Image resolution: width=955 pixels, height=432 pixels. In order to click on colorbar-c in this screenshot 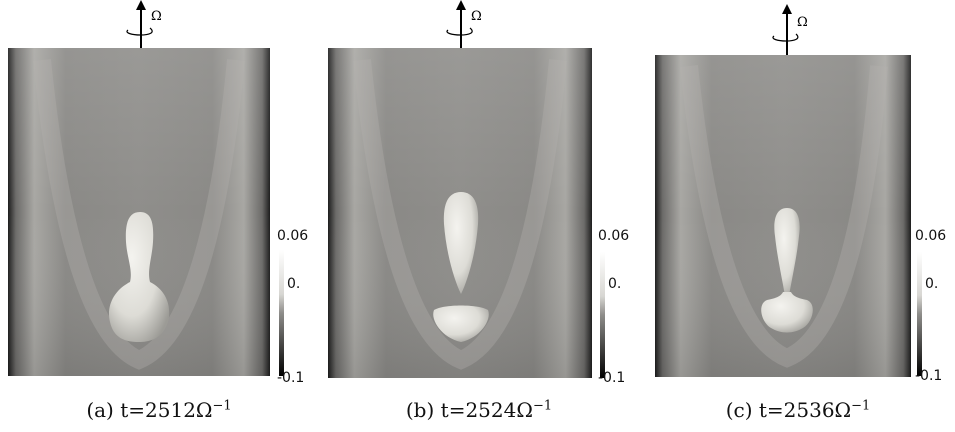, I will do `click(919, 314)`.